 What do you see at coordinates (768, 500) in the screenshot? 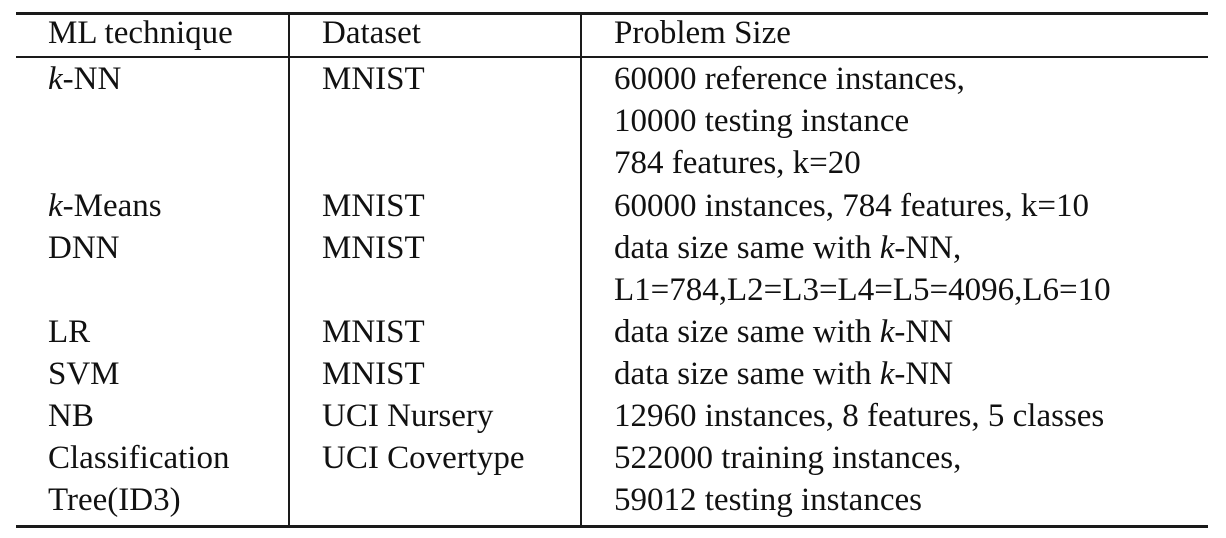
I see `problem-size-line: 59012 testing instances` at bounding box center [768, 500].